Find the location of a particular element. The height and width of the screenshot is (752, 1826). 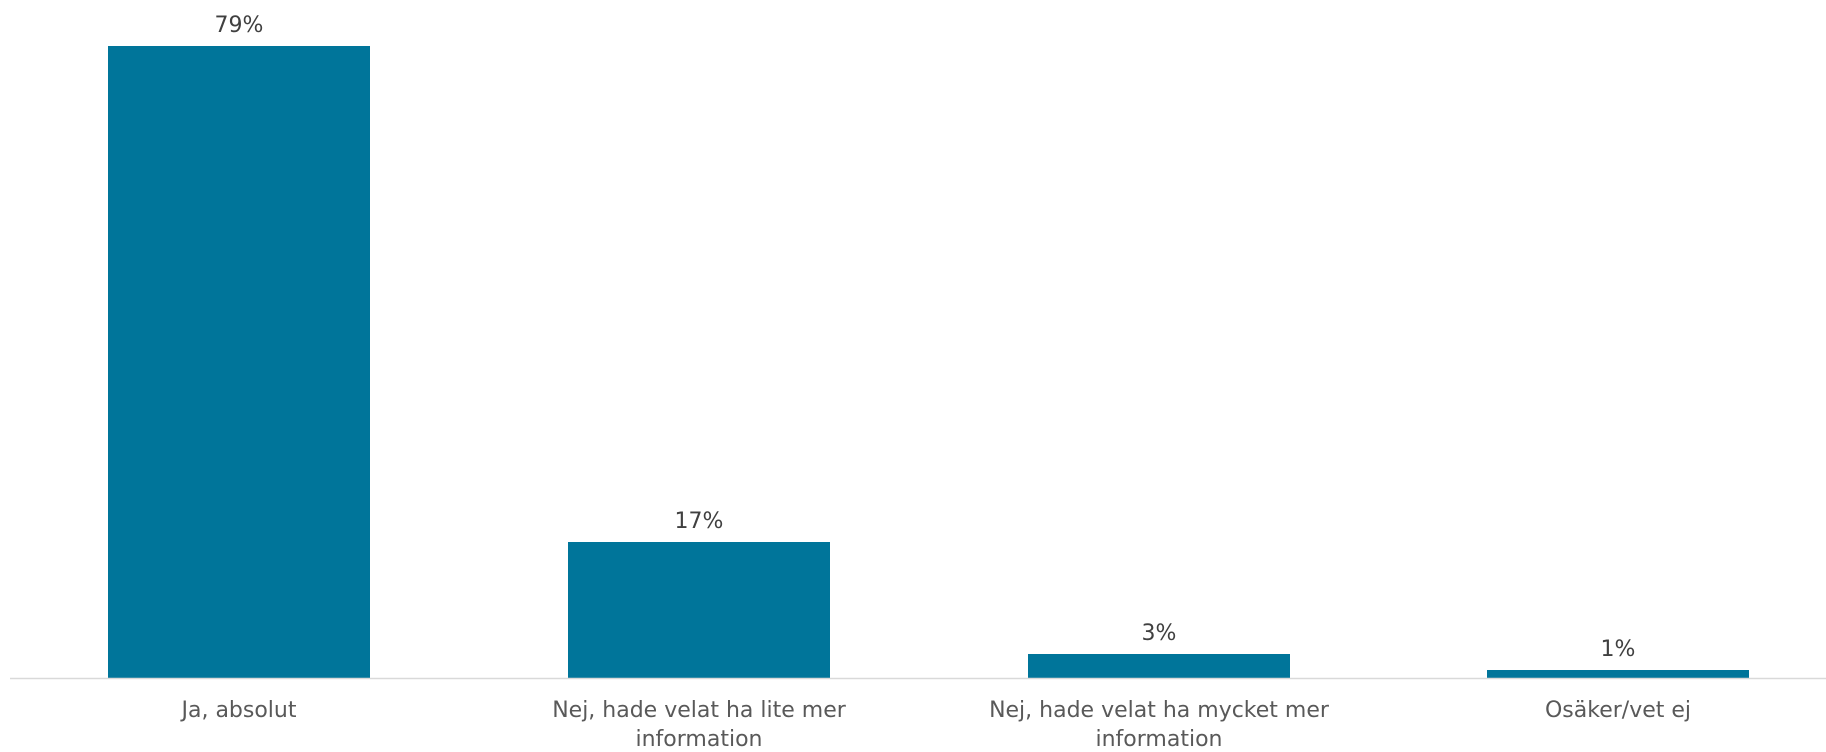

category-label: Nej, hade velat ha lite mer information is located at coordinates (699, 725).